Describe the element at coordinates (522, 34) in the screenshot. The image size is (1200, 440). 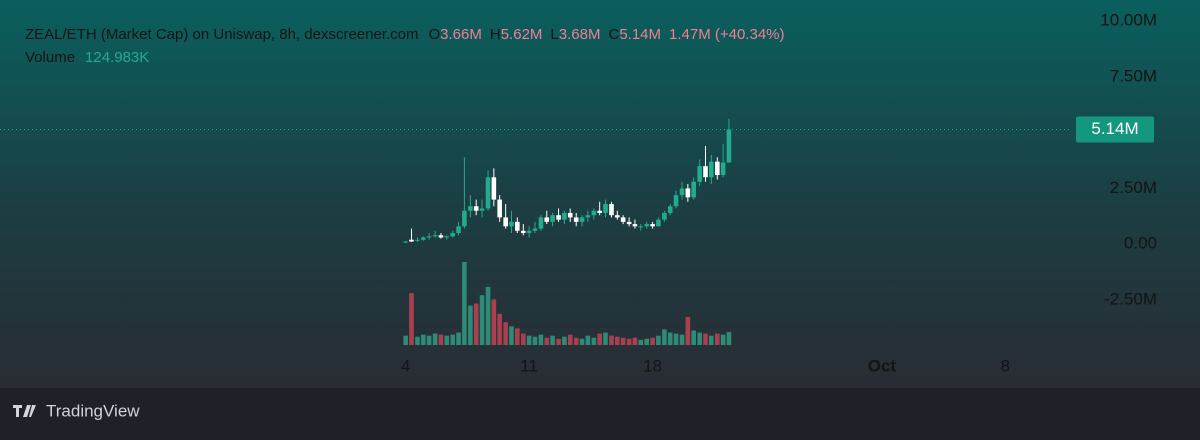
I see `high-value: 5.62M` at that location.